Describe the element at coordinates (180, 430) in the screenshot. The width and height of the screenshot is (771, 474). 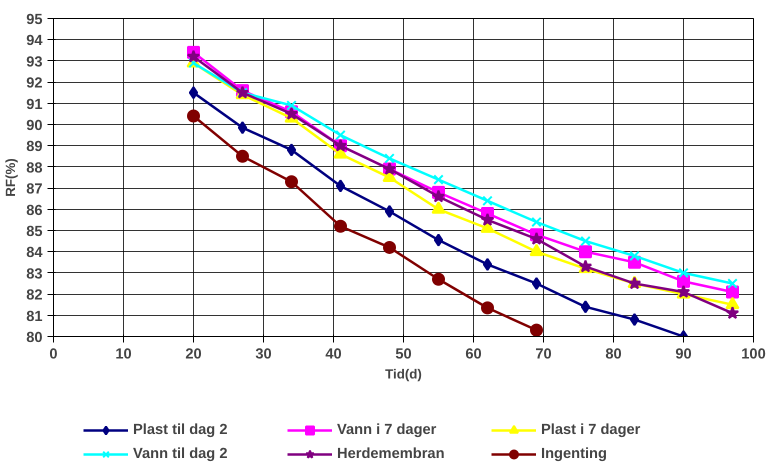
I see `legend-label: Plast til dag 2` at that location.